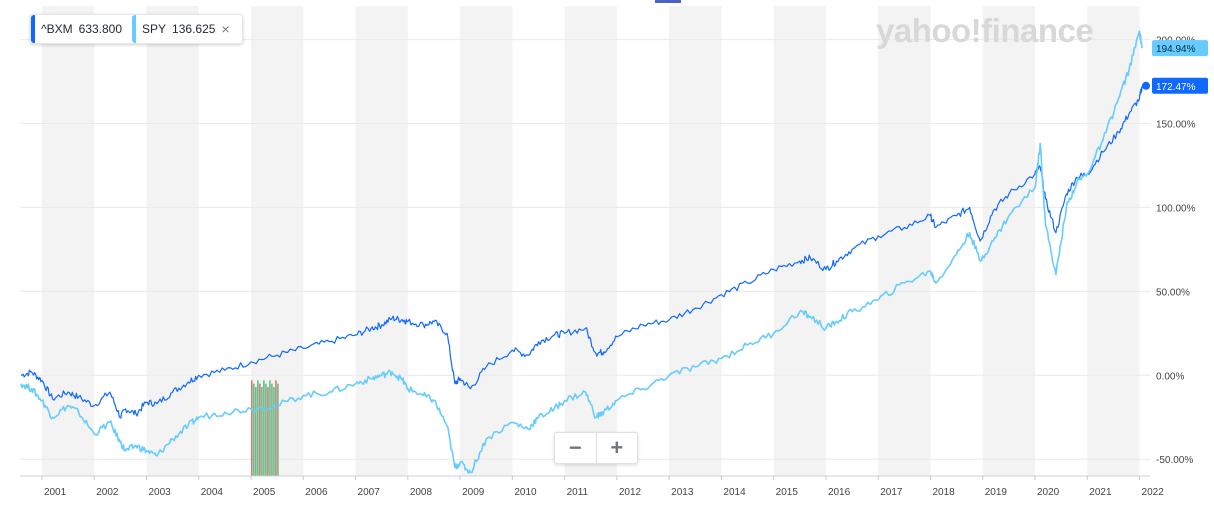  Describe the element at coordinates (1176, 87) in the screenshot. I see `end-label-text: 172.47%` at that location.